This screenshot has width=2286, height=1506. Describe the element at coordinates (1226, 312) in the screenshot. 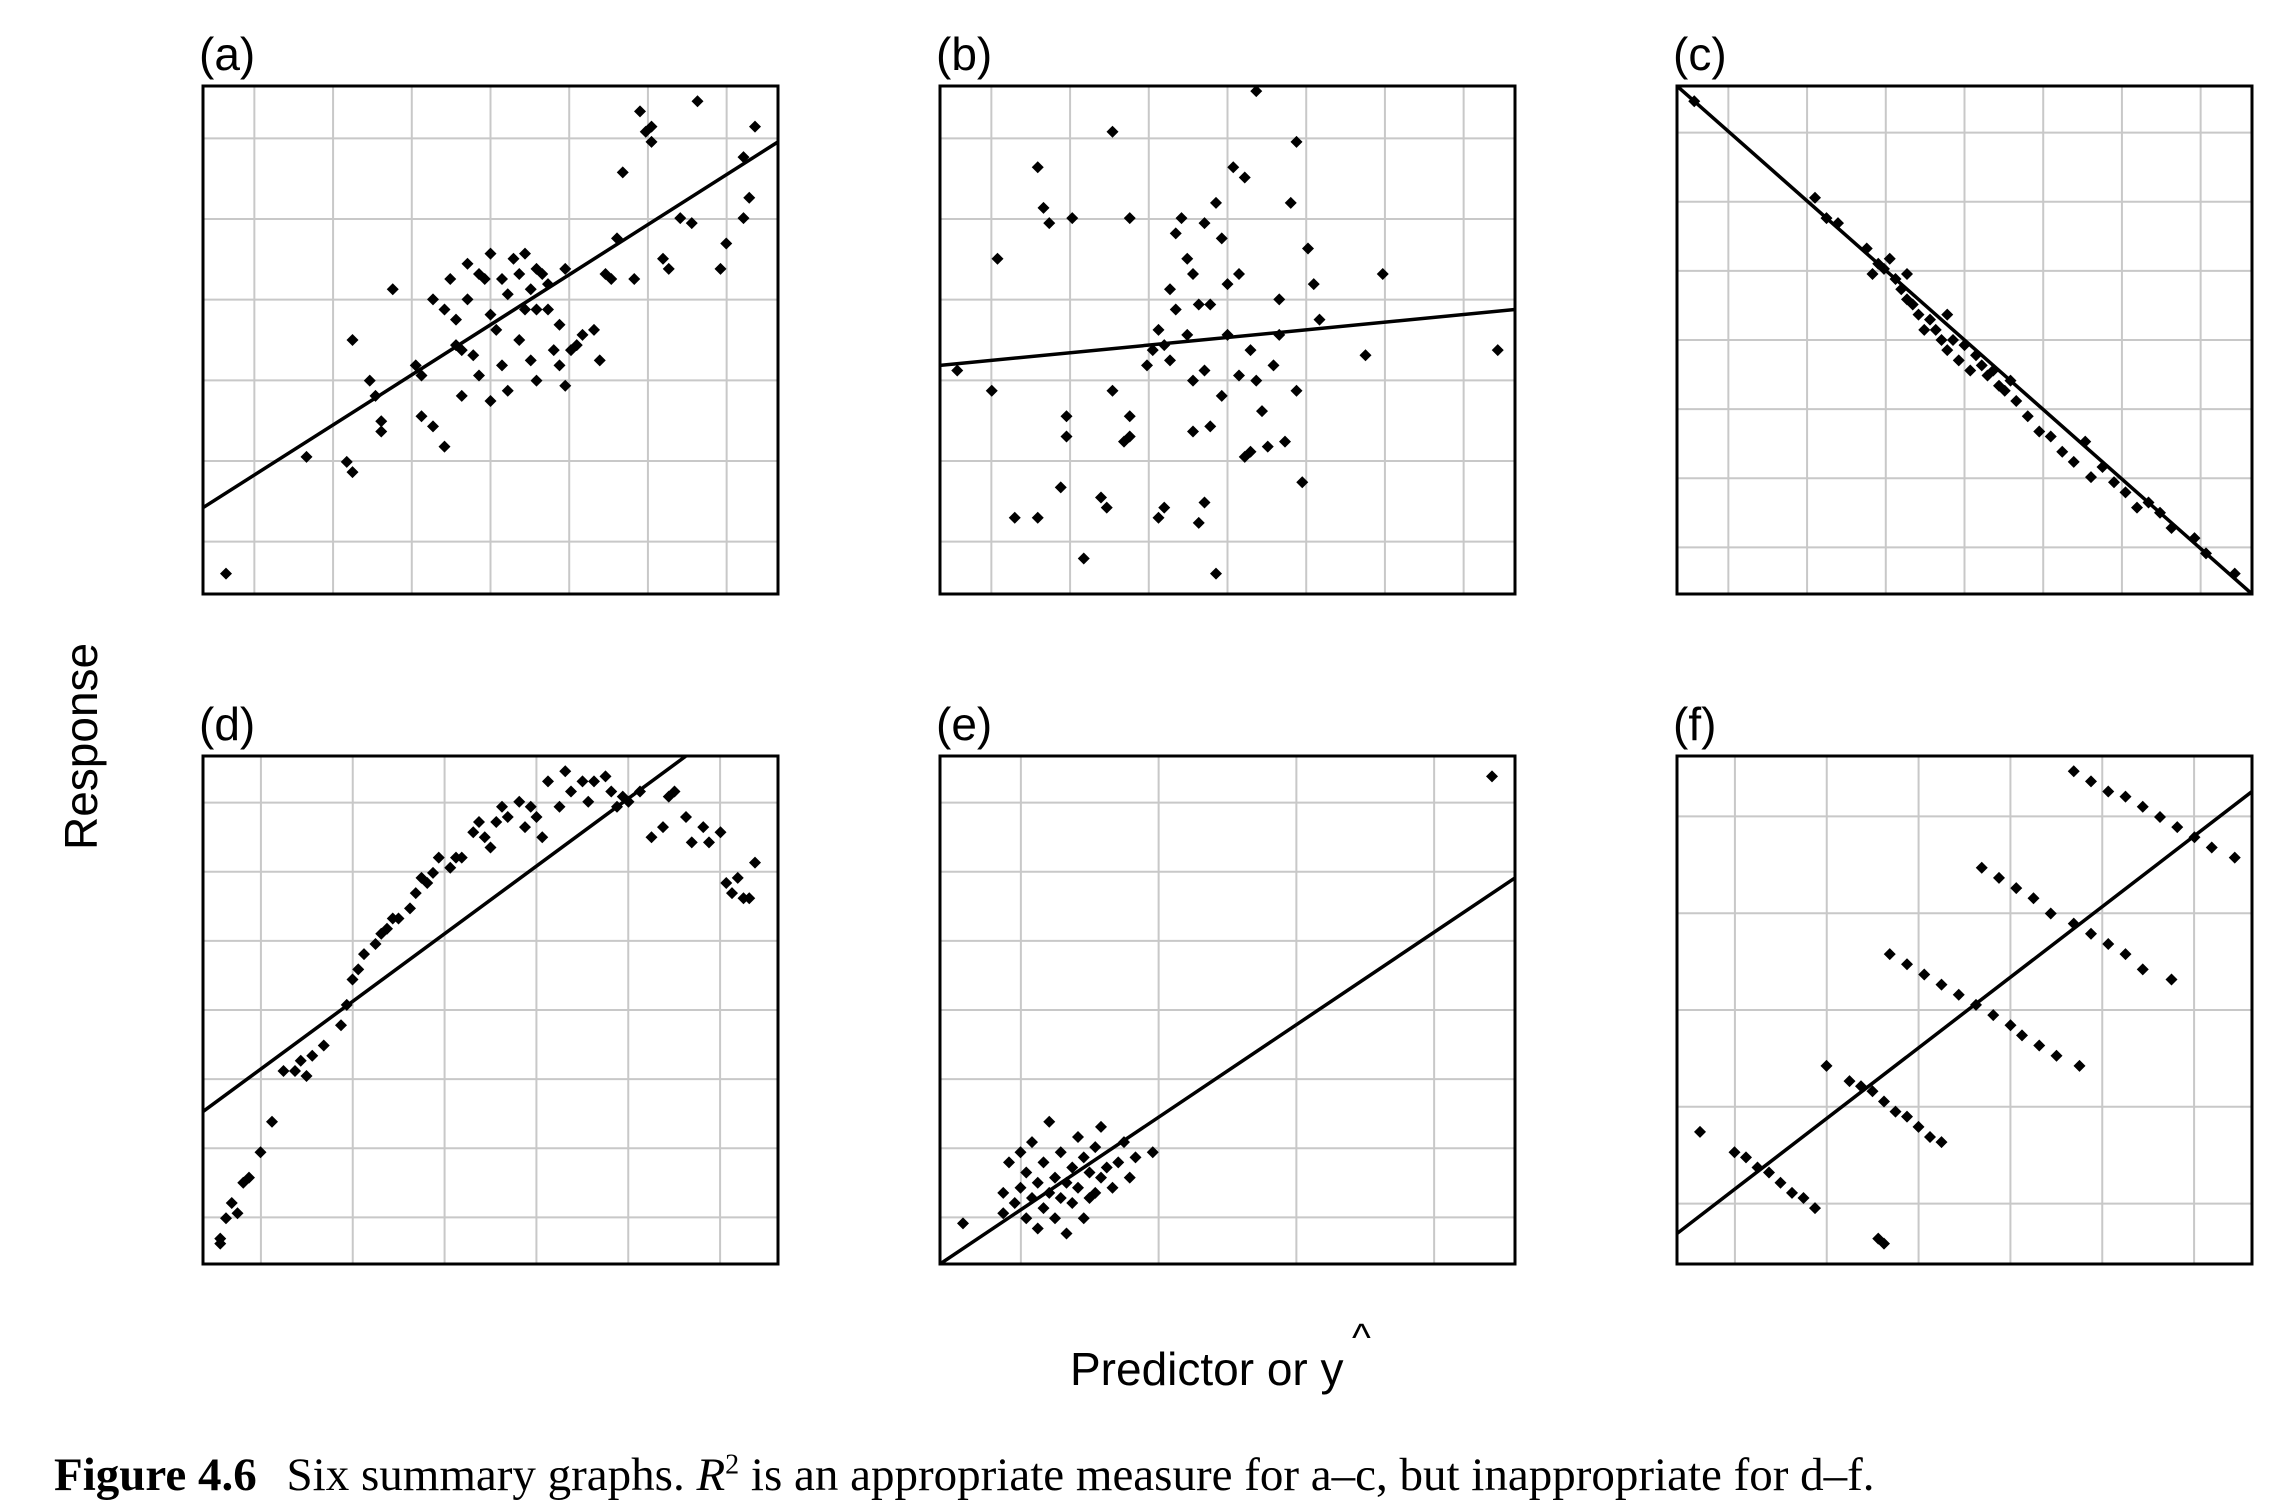

I see `panel-b: (b)` at that location.